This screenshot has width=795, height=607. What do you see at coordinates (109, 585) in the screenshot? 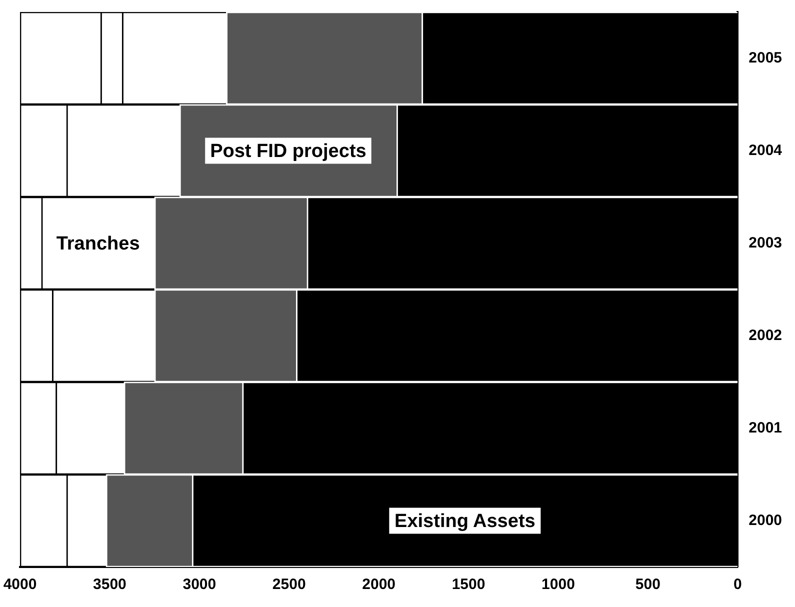
I see `x-tick-label: 3500` at bounding box center [109, 585].